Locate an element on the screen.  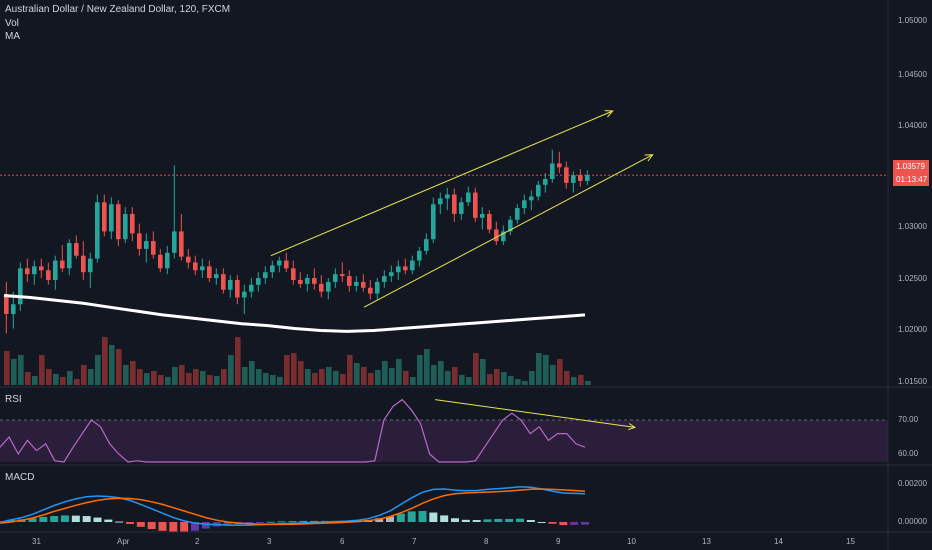
macd-indicator-label: MACD is located at coordinates (20, 477).